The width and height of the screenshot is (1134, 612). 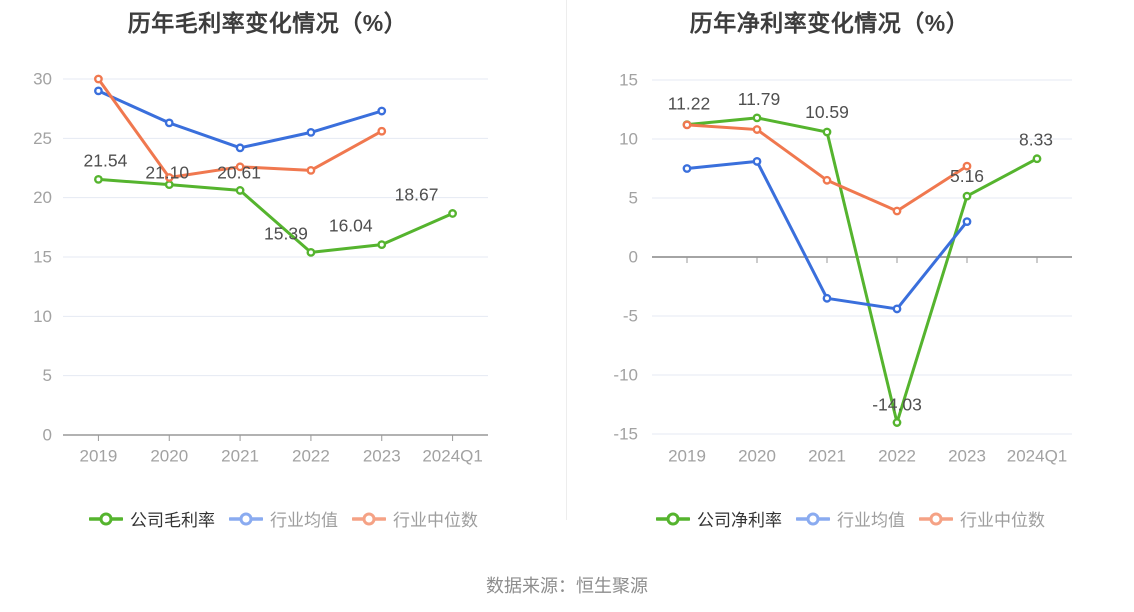 I want to click on legend-item-label: 公司净利率, so click(x=739, y=520).